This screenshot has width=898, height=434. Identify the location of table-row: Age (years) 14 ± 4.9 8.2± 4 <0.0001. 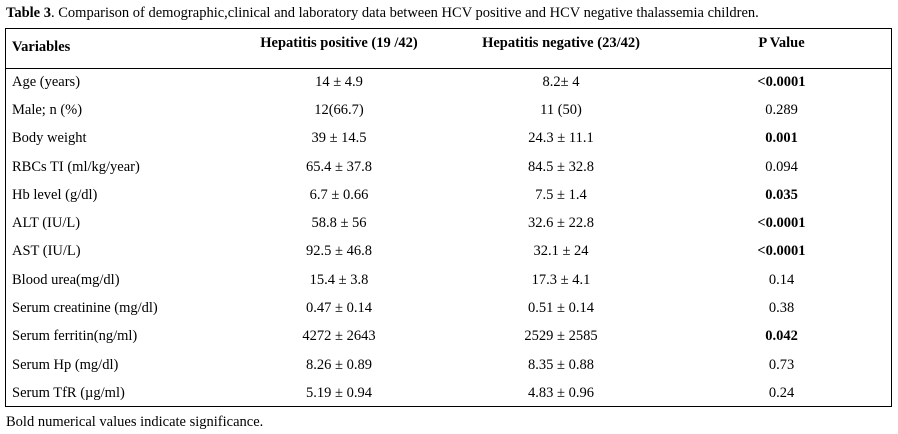
(448, 82).